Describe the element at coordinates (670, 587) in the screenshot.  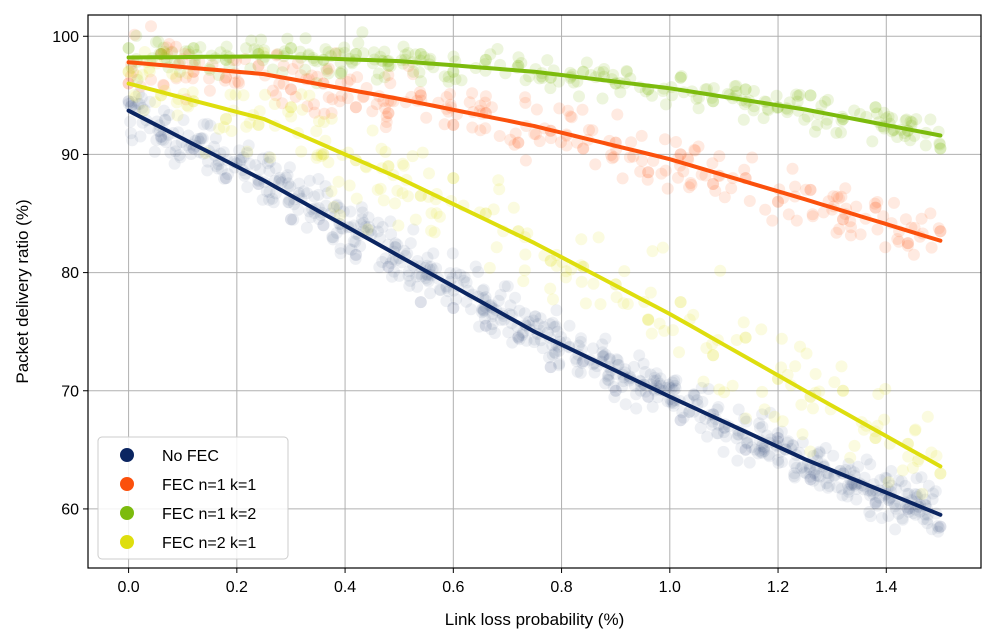
I see `x-tick-label: 1.0` at that location.